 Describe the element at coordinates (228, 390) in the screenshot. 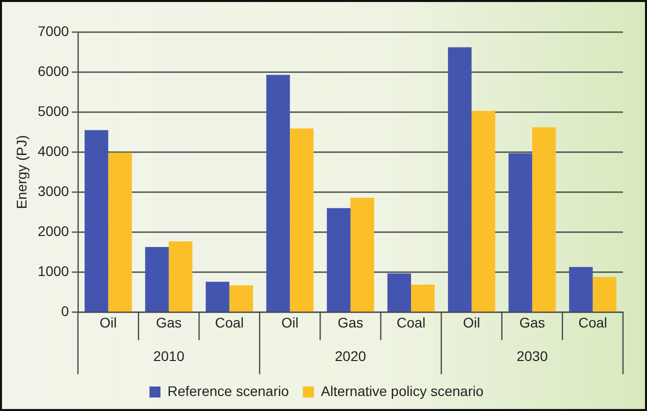

I see `legend-label: Reference scenario` at that location.